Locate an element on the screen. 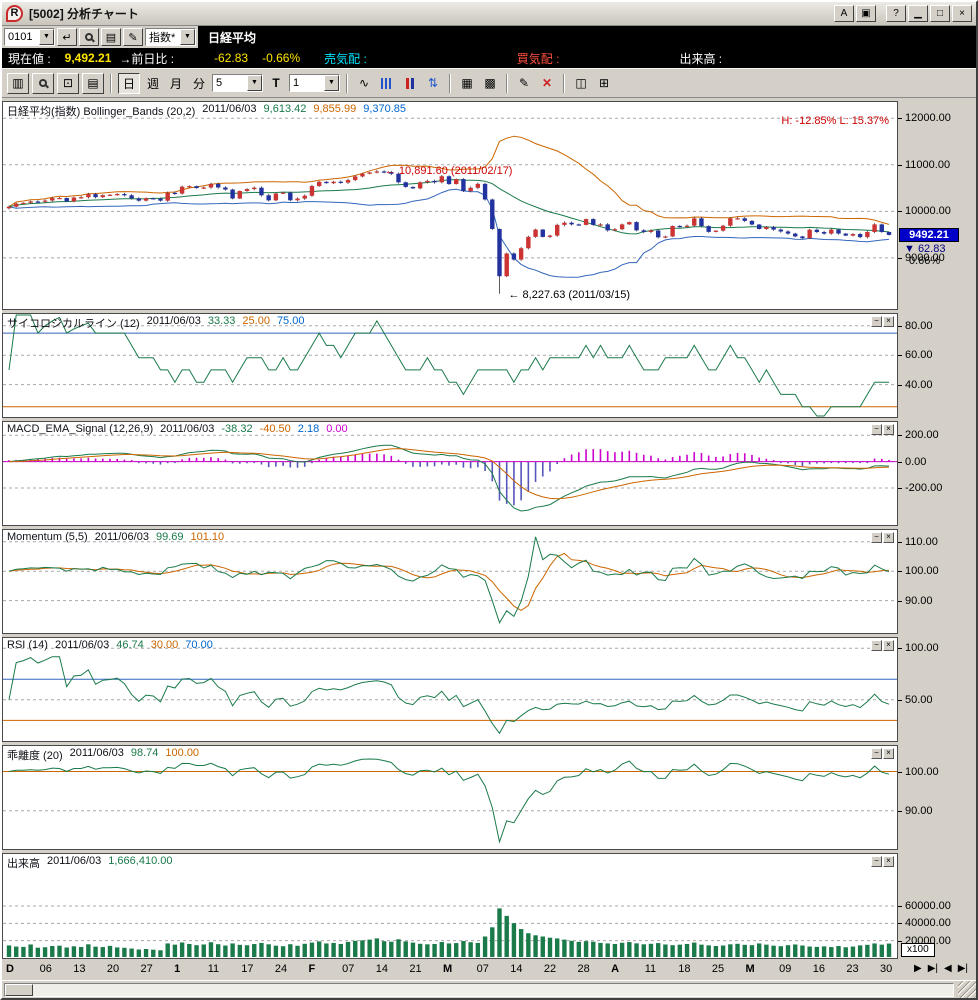  time-axis-label: 11 is located at coordinates (213, 969).